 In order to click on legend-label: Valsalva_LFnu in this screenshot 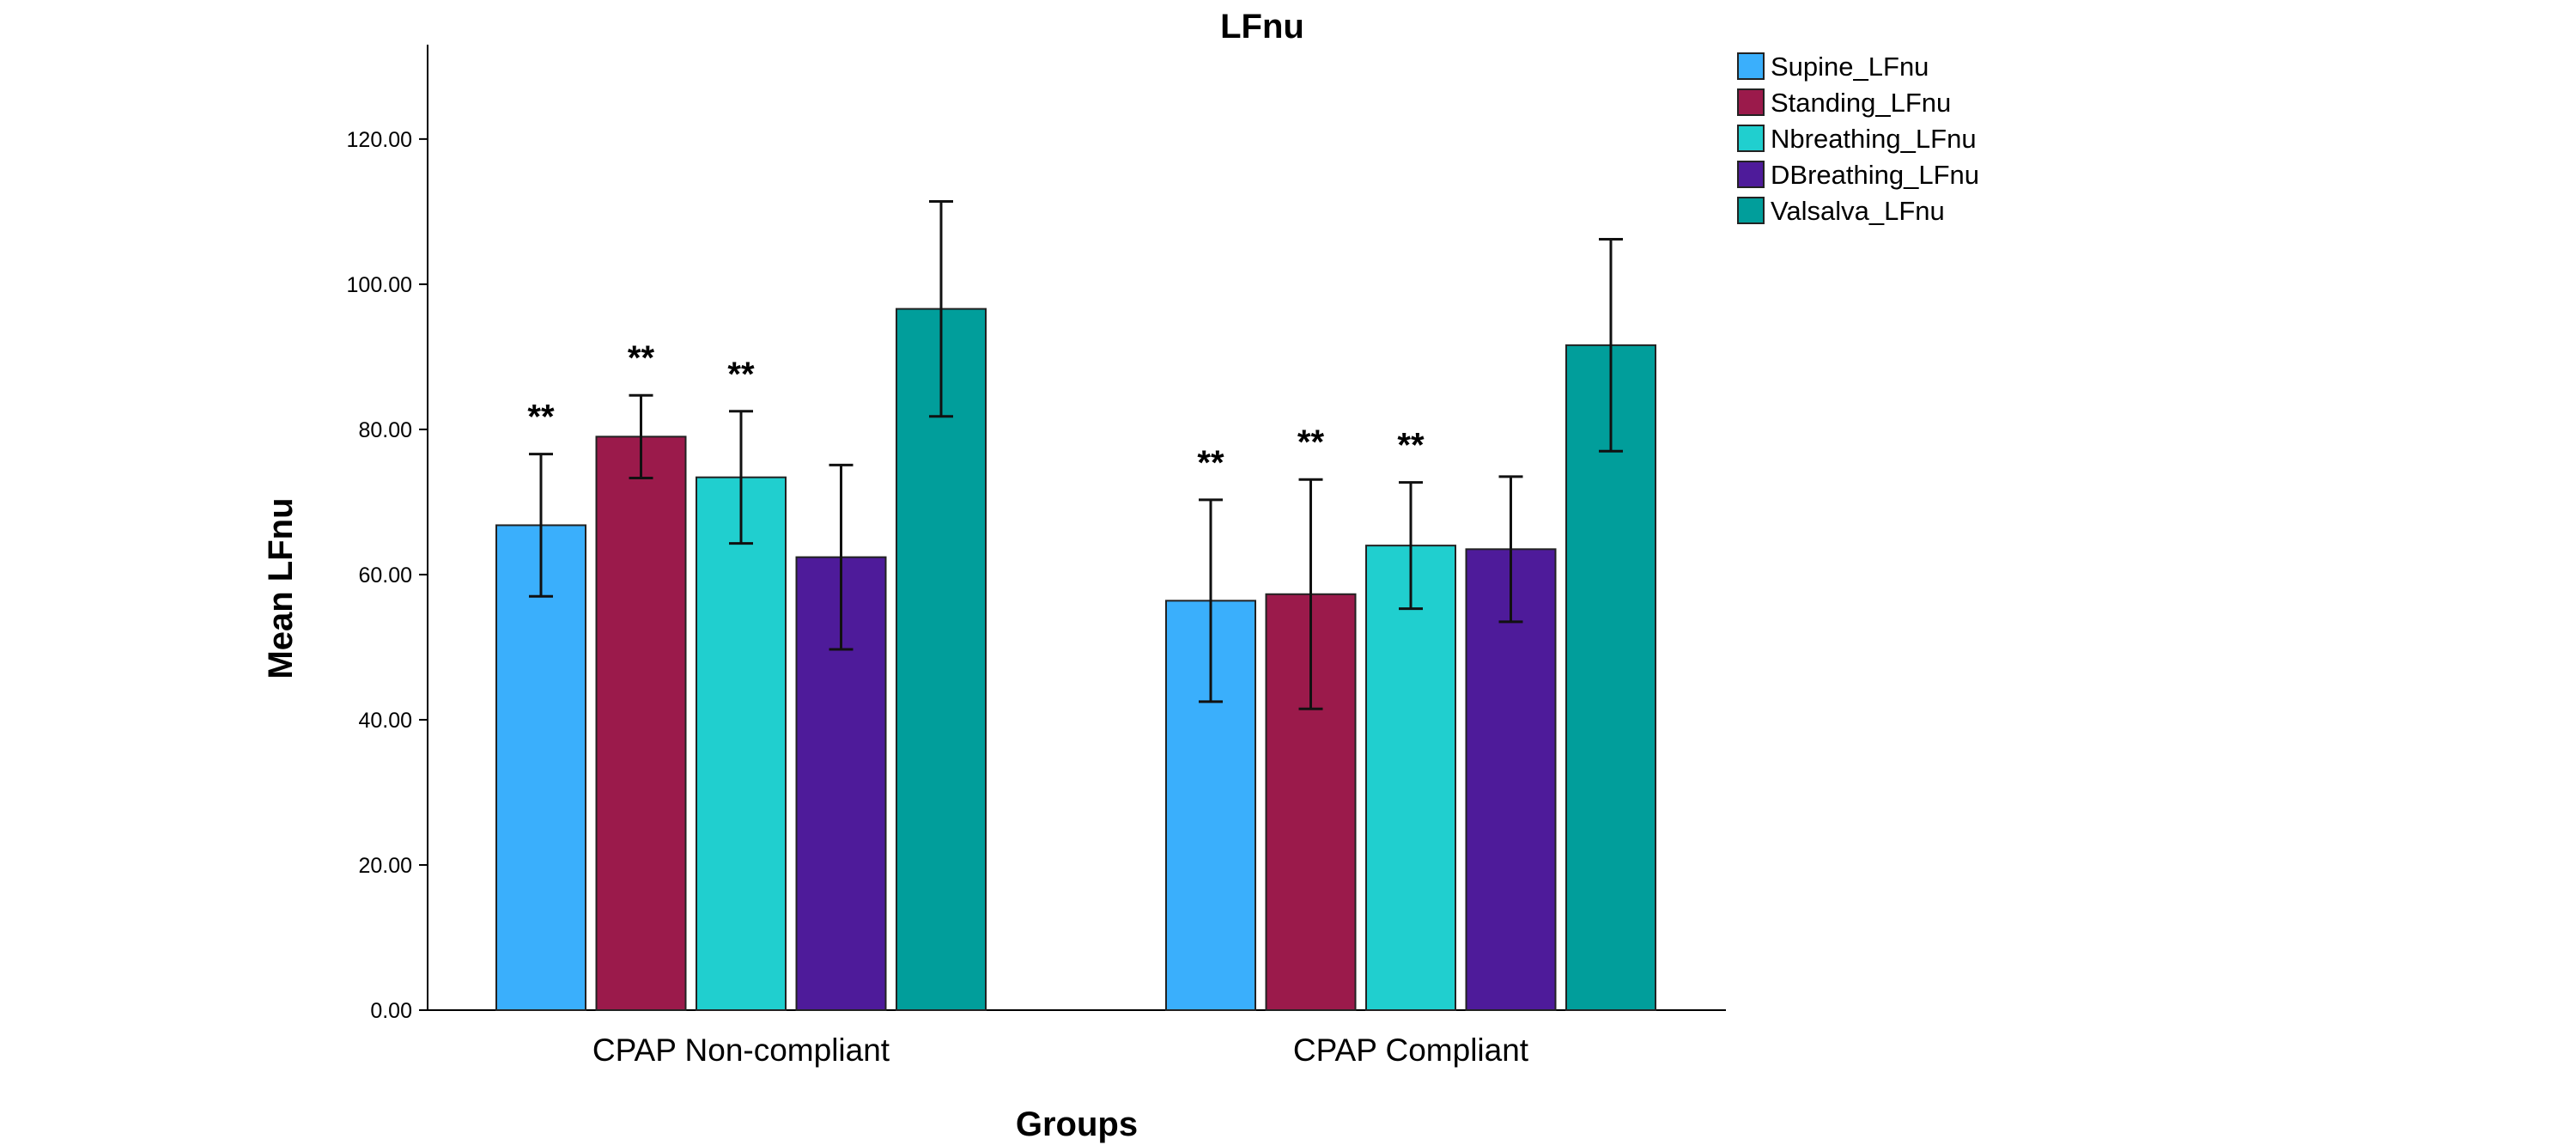, I will do `click(1858, 211)`.